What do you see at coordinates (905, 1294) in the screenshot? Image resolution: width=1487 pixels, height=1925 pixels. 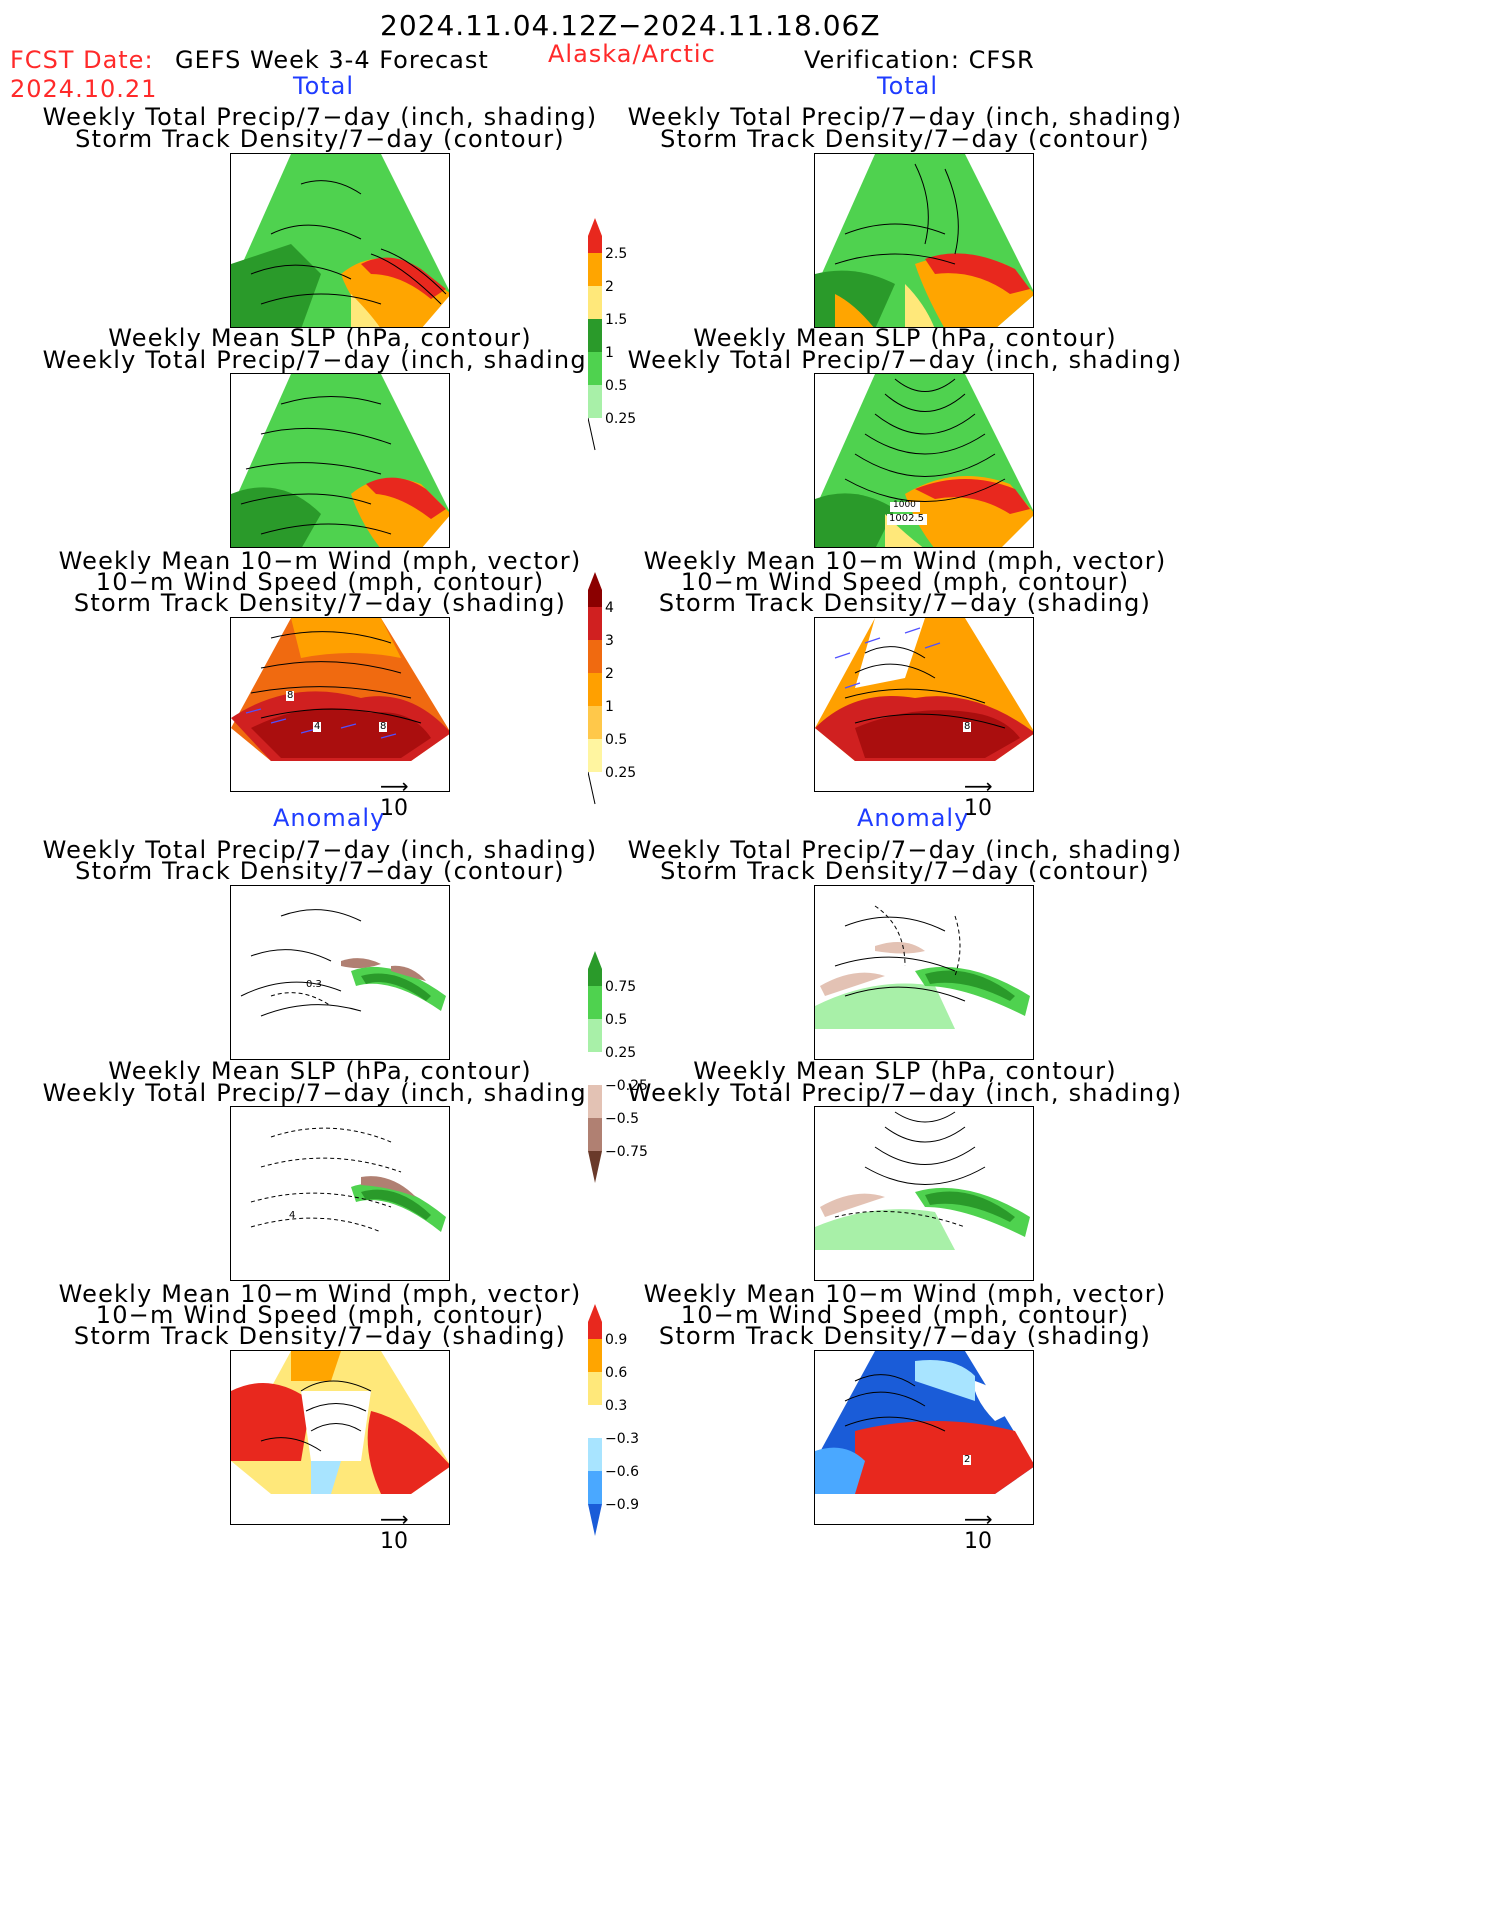 I see `caption-right-awind-1: Weekly Mean 10−m Wind (mph, vector)` at bounding box center [905, 1294].